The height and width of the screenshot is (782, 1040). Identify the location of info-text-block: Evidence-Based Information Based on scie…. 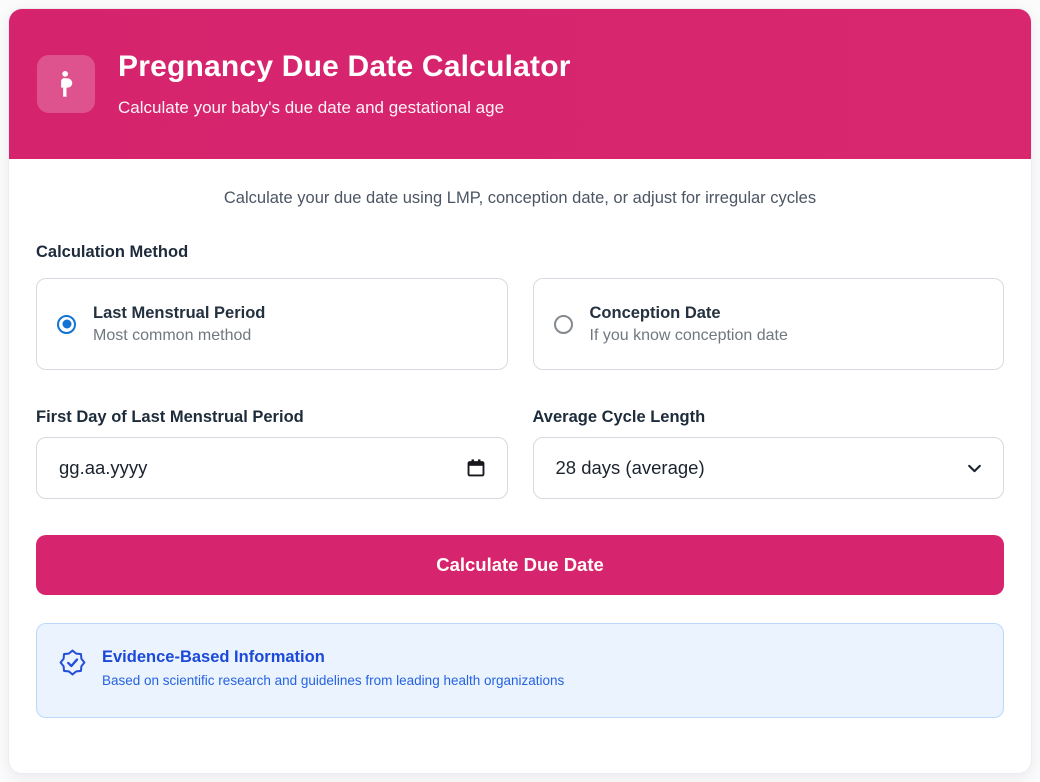
(333, 668).